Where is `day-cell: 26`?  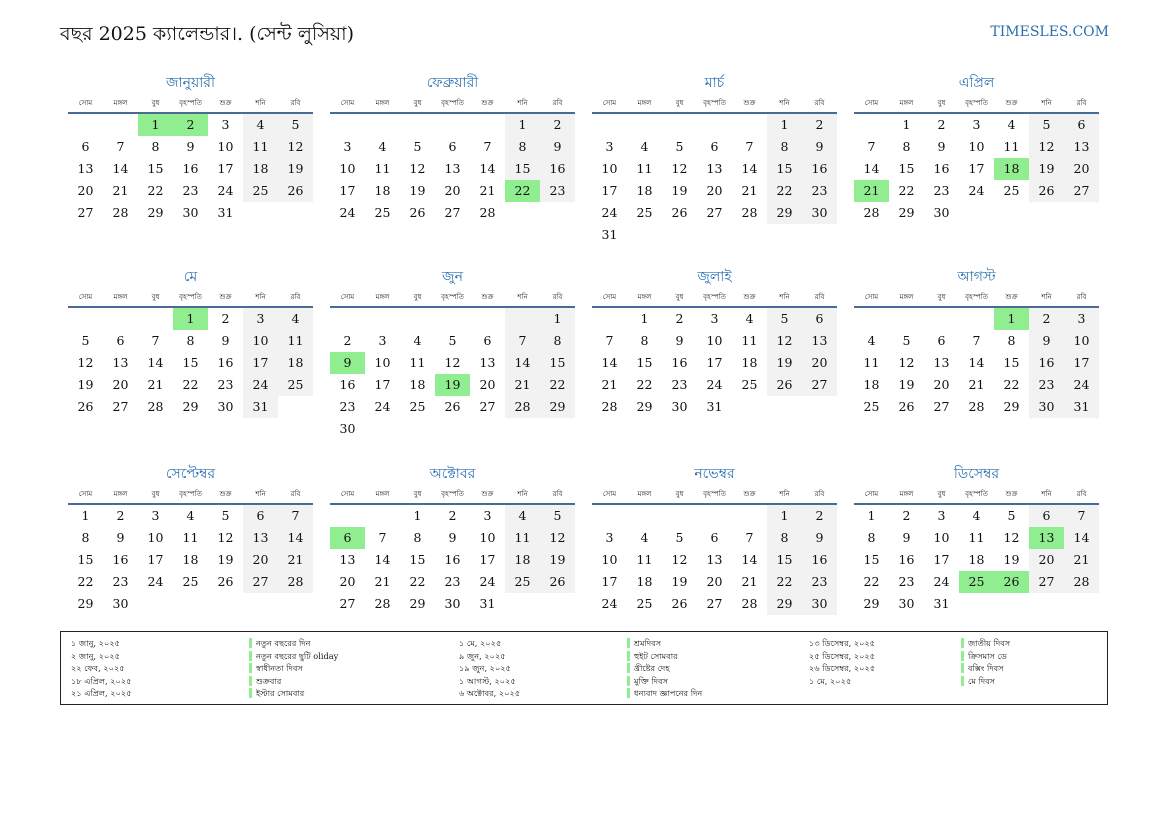
day-cell: 26 is located at coordinates (679, 212).